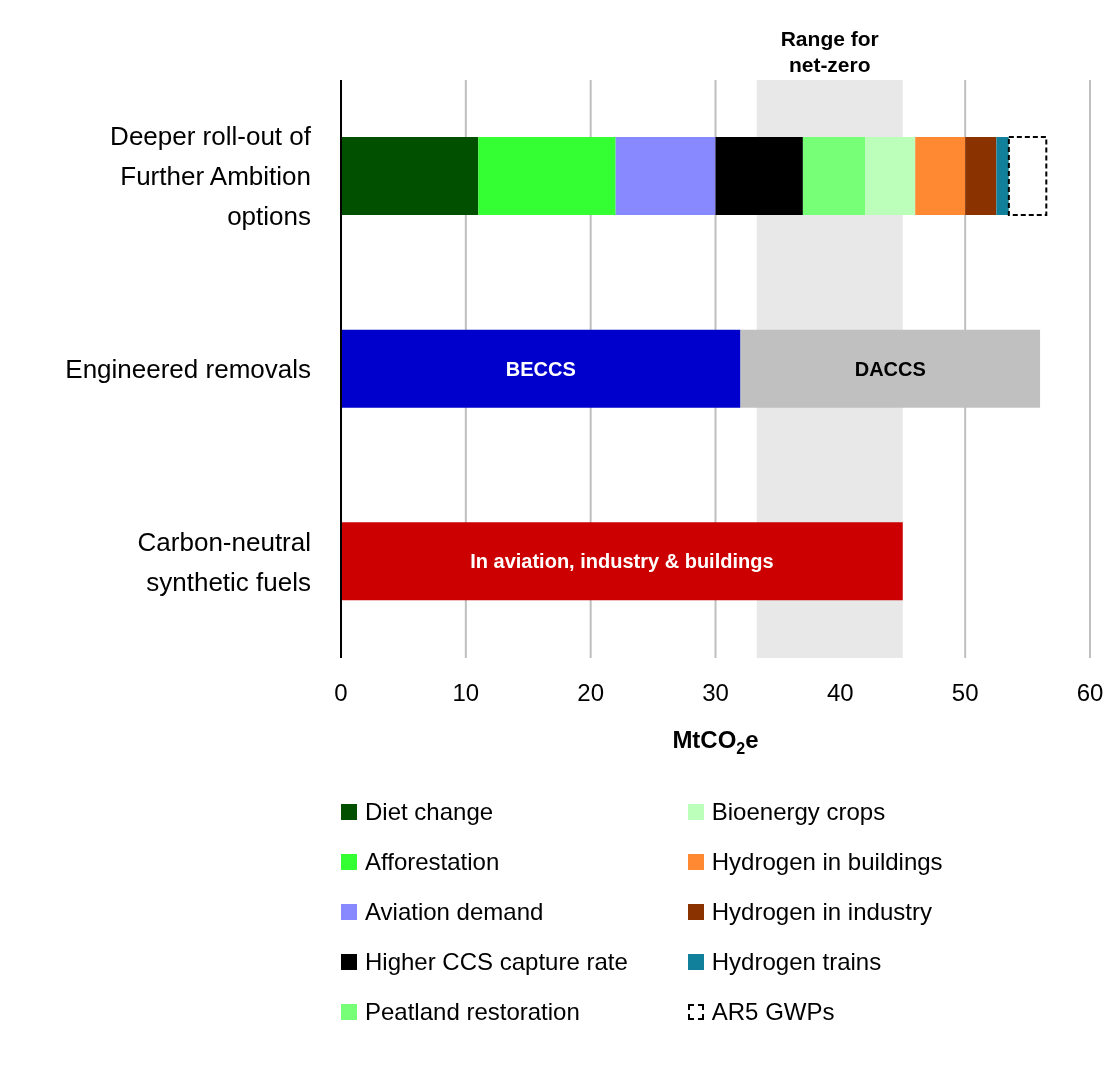 This screenshot has height=1071, width=1109. What do you see at coordinates (591, 693) in the screenshot?
I see `x-tick-label: 20` at bounding box center [591, 693].